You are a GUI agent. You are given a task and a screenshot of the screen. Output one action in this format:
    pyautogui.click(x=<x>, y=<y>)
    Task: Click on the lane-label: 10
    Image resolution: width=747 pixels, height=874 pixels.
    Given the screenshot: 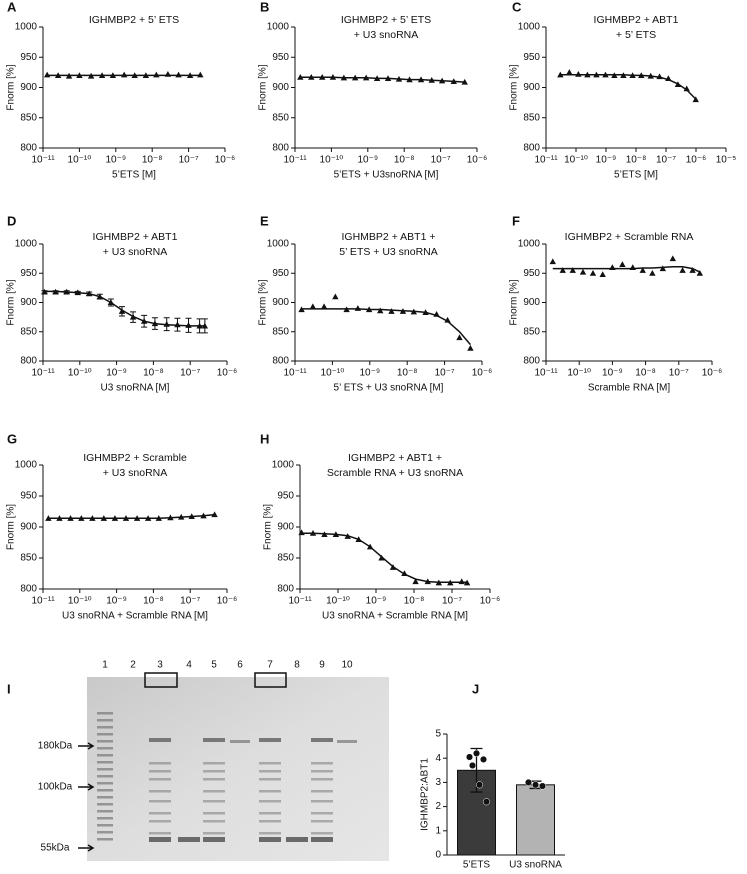 What is the action you would take?
    pyautogui.click(x=347, y=665)
    